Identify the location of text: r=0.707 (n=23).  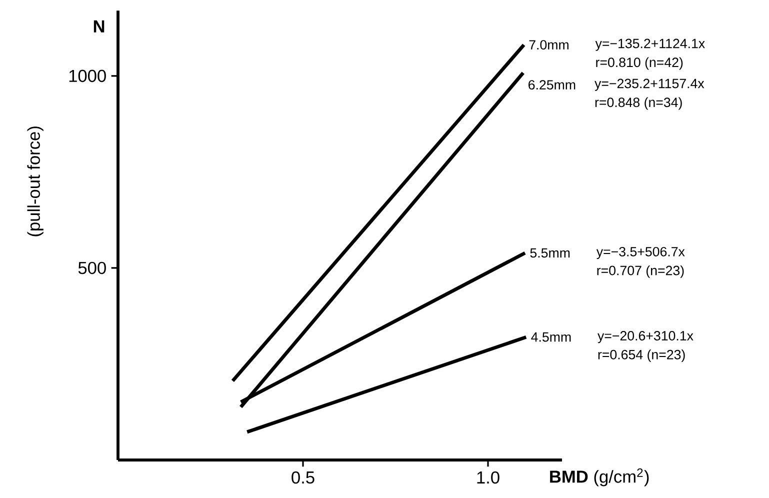
(640, 271).